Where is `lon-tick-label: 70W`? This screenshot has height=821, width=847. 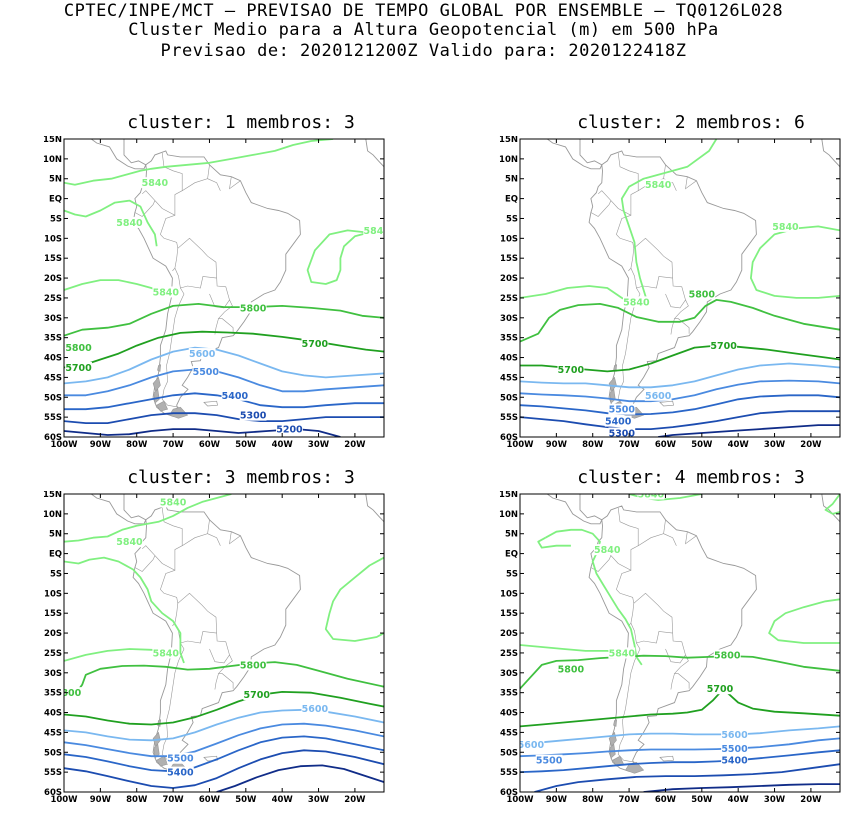
lon-tick-label: 70W is located at coordinates (173, 445).